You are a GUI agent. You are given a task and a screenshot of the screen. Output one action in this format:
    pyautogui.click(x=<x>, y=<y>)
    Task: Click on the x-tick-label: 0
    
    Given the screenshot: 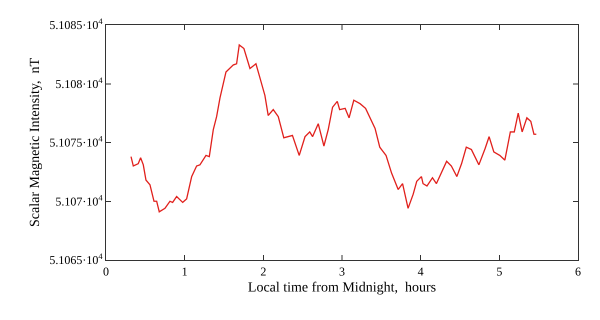 What is the action you would take?
    pyautogui.click(x=106, y=271)
    